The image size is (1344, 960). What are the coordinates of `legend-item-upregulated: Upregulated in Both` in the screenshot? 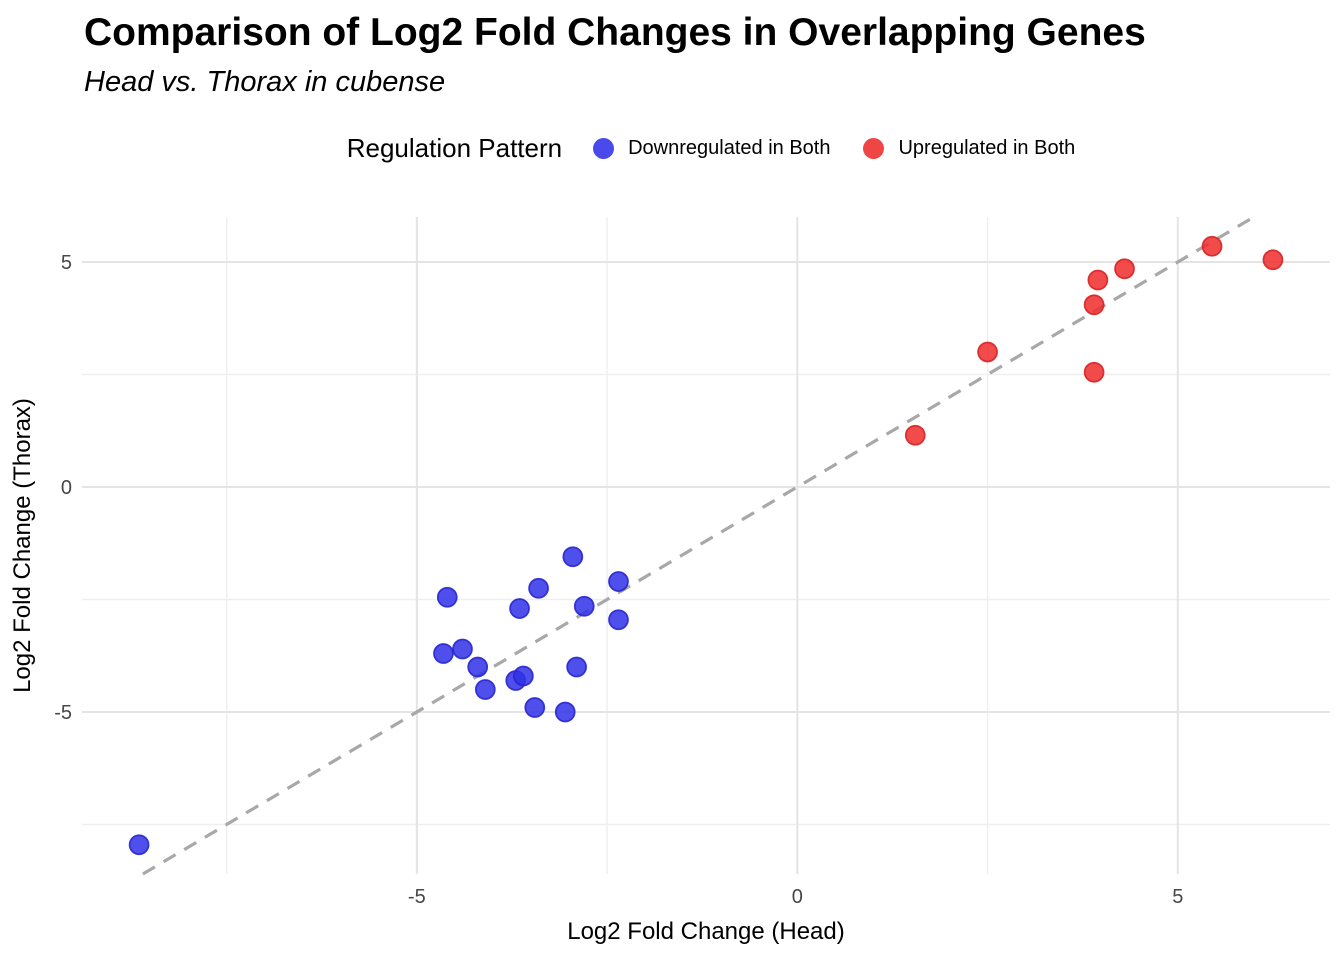 It's located at (969, 148).